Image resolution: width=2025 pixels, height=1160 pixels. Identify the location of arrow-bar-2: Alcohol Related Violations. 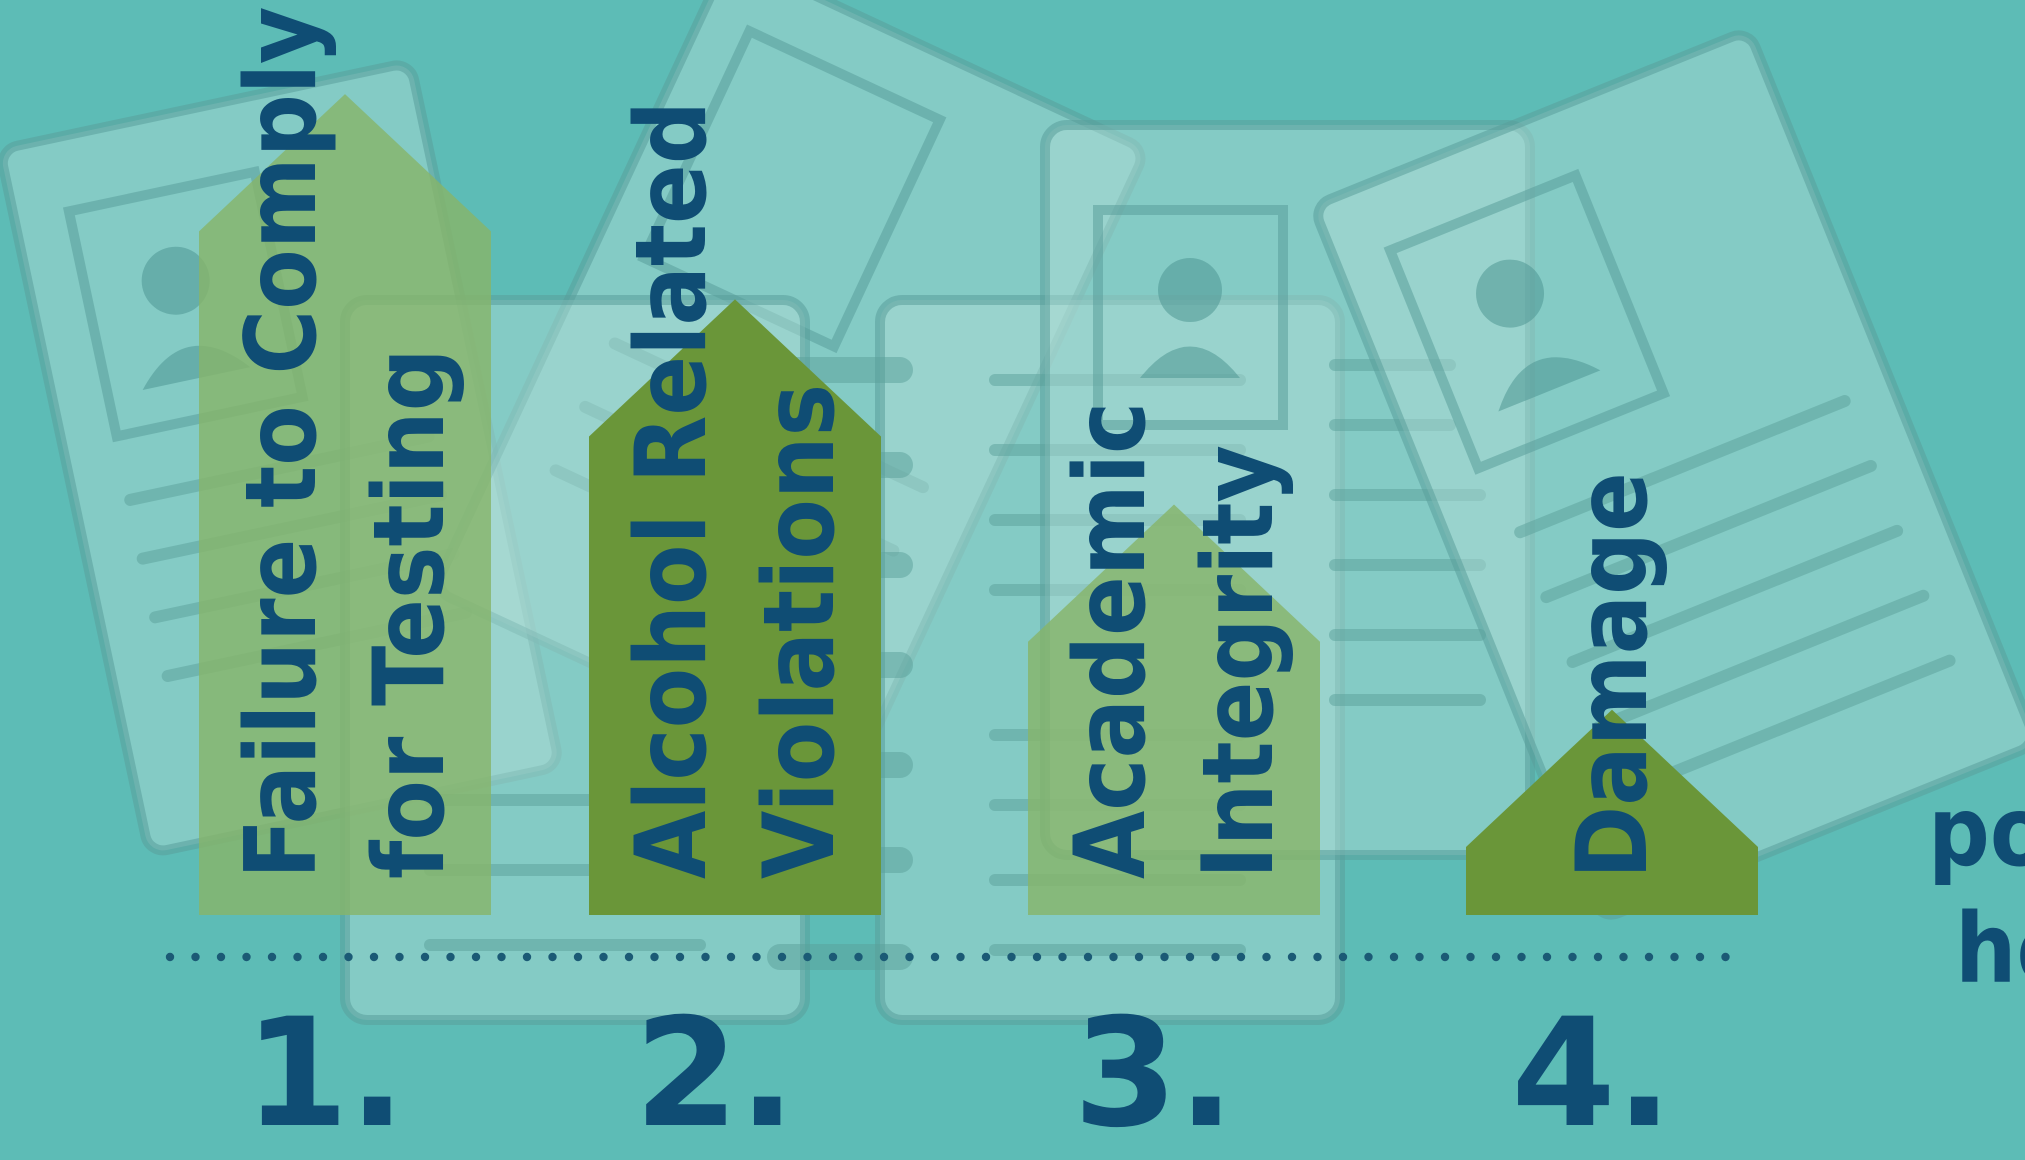
(735, 508).